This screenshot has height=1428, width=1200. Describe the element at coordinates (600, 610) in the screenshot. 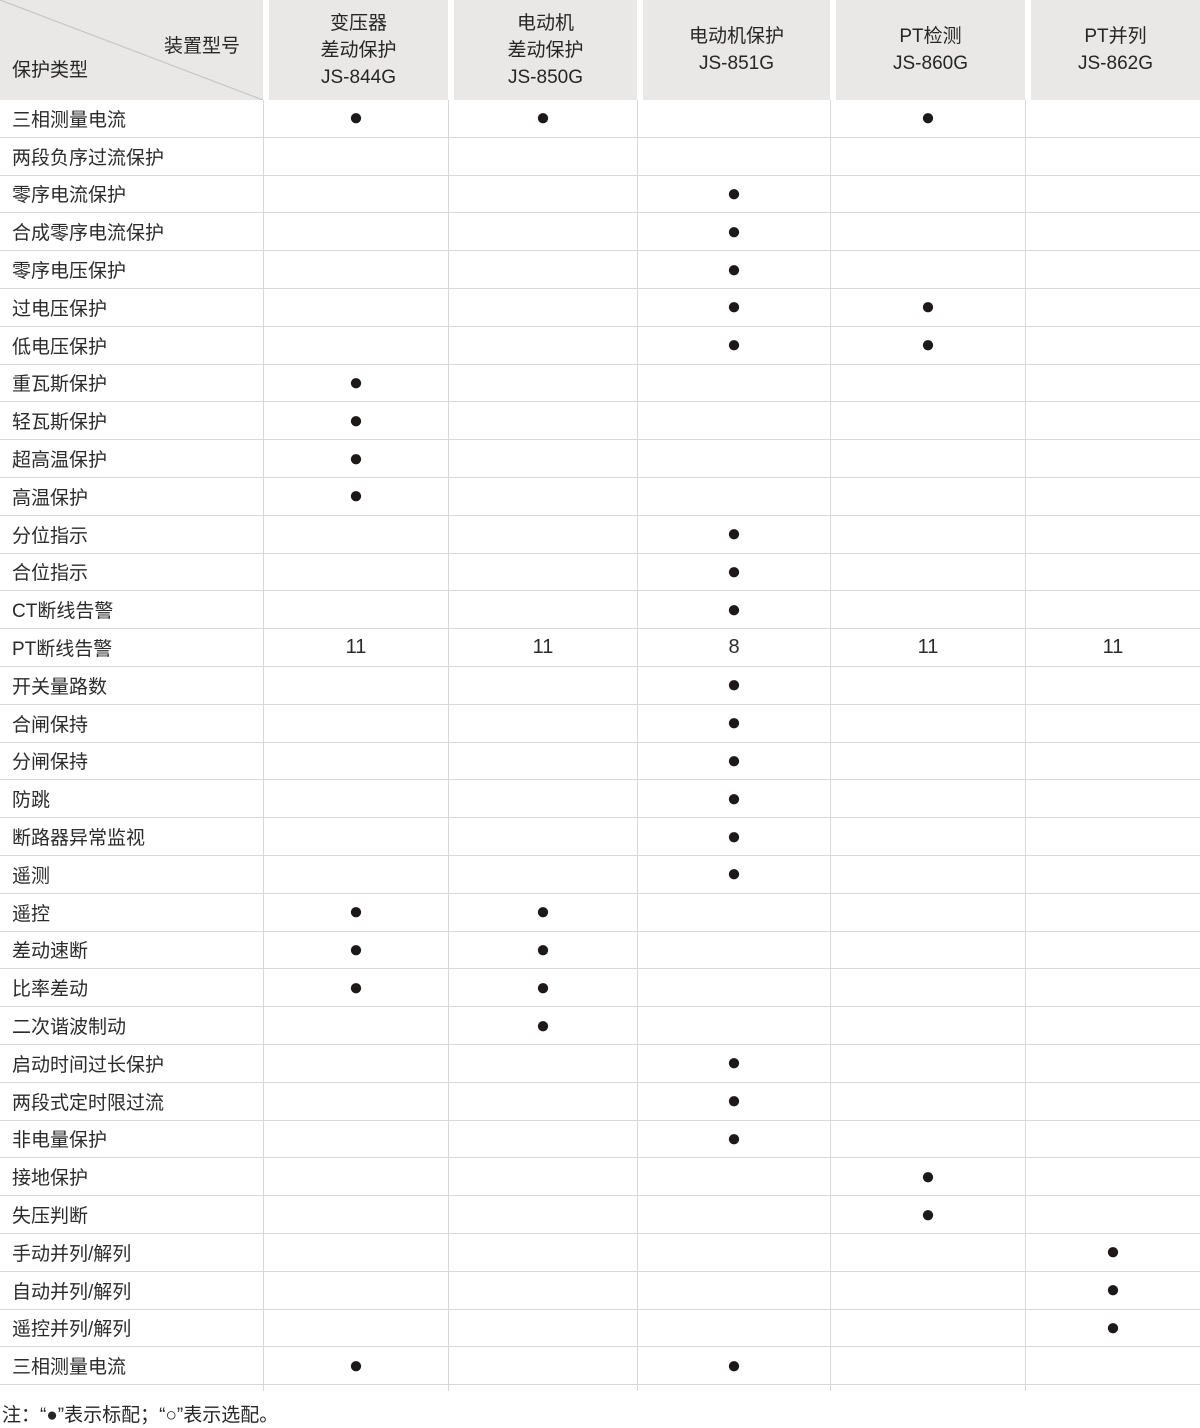

I see `table-row: CT断线告警 ●` at that location.